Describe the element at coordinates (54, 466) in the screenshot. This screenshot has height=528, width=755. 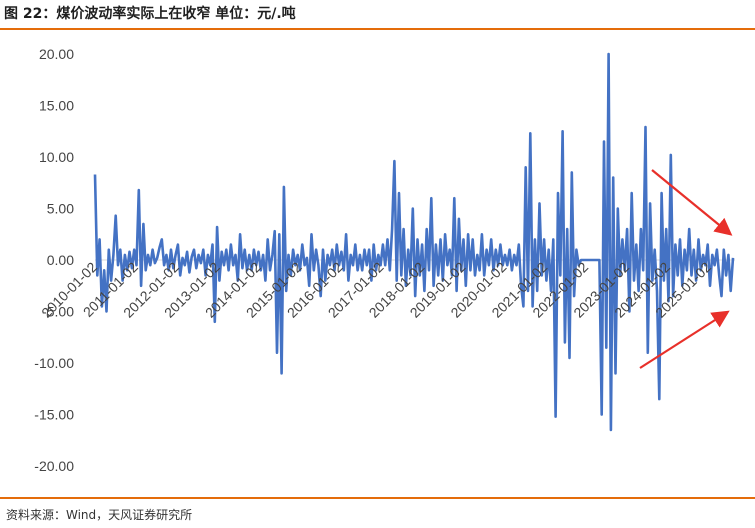
I see `y-tick-label: -20.00` at that location.